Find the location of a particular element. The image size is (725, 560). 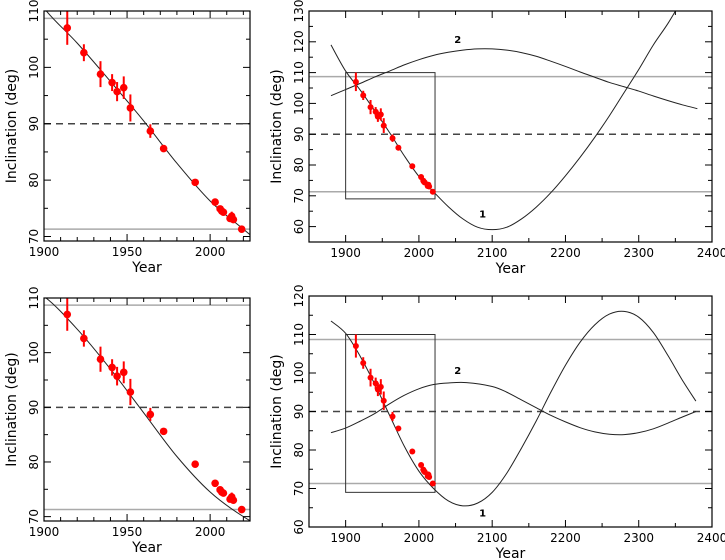

x-tick-label: 2100 is located at coordinates (492, 253).